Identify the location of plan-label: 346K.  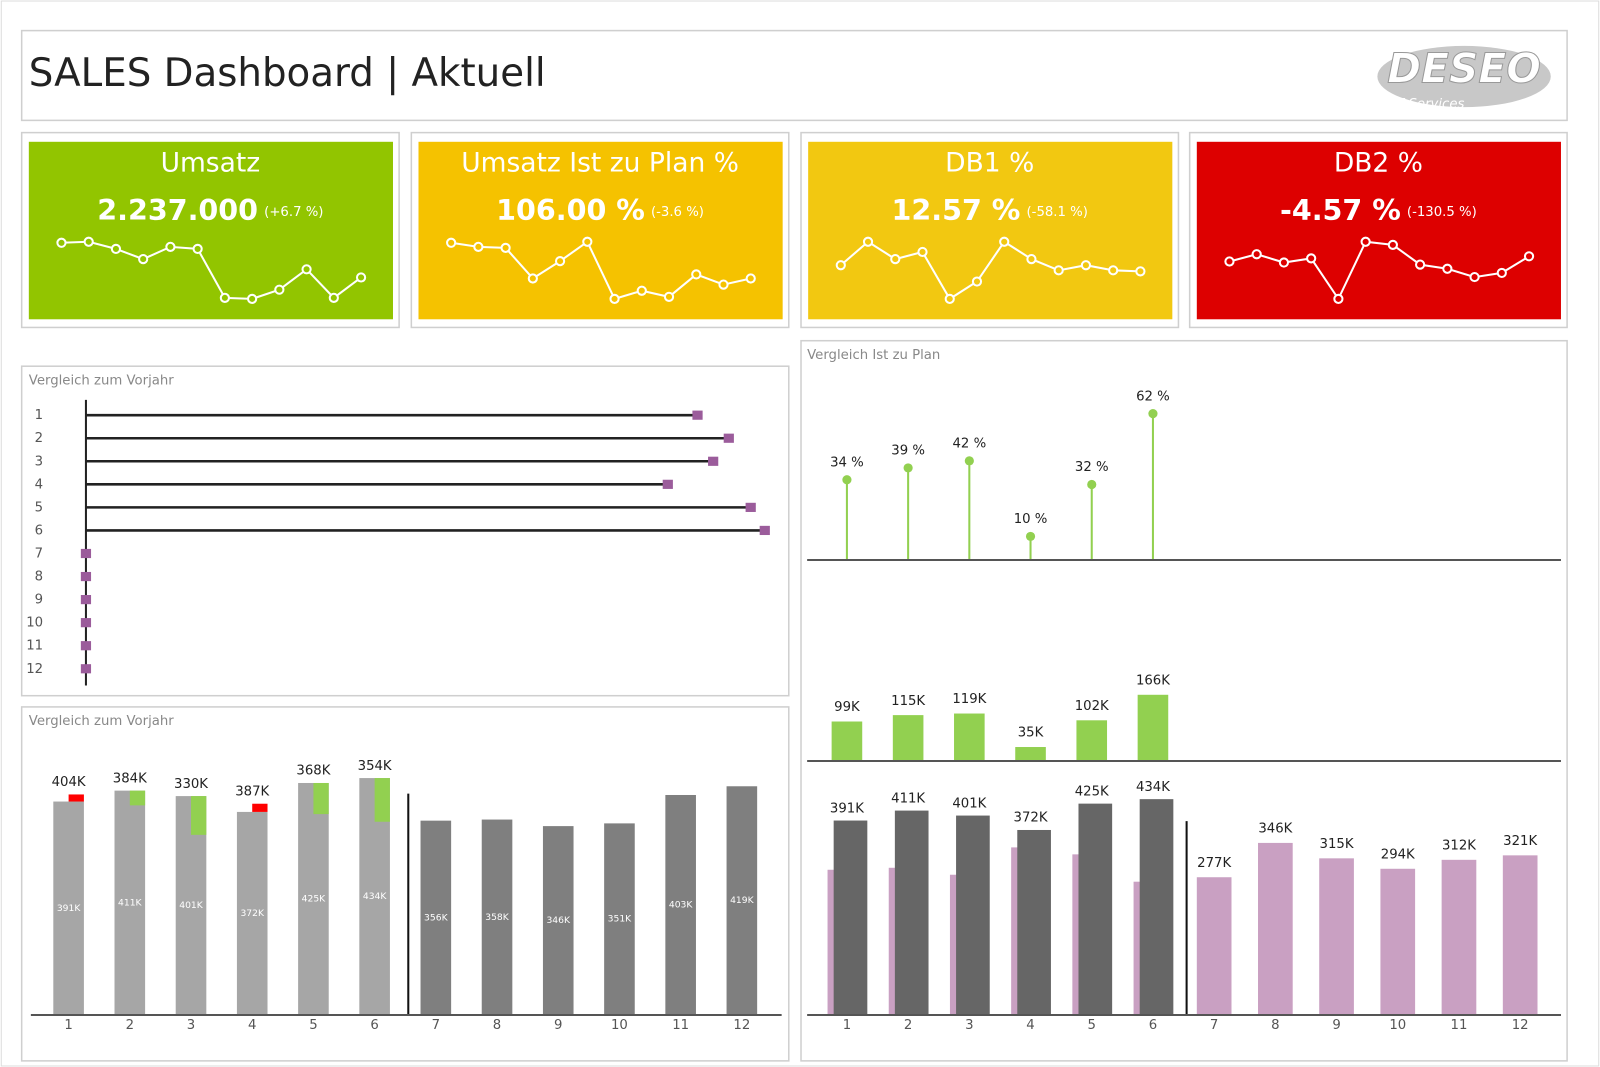
(1275, 829).